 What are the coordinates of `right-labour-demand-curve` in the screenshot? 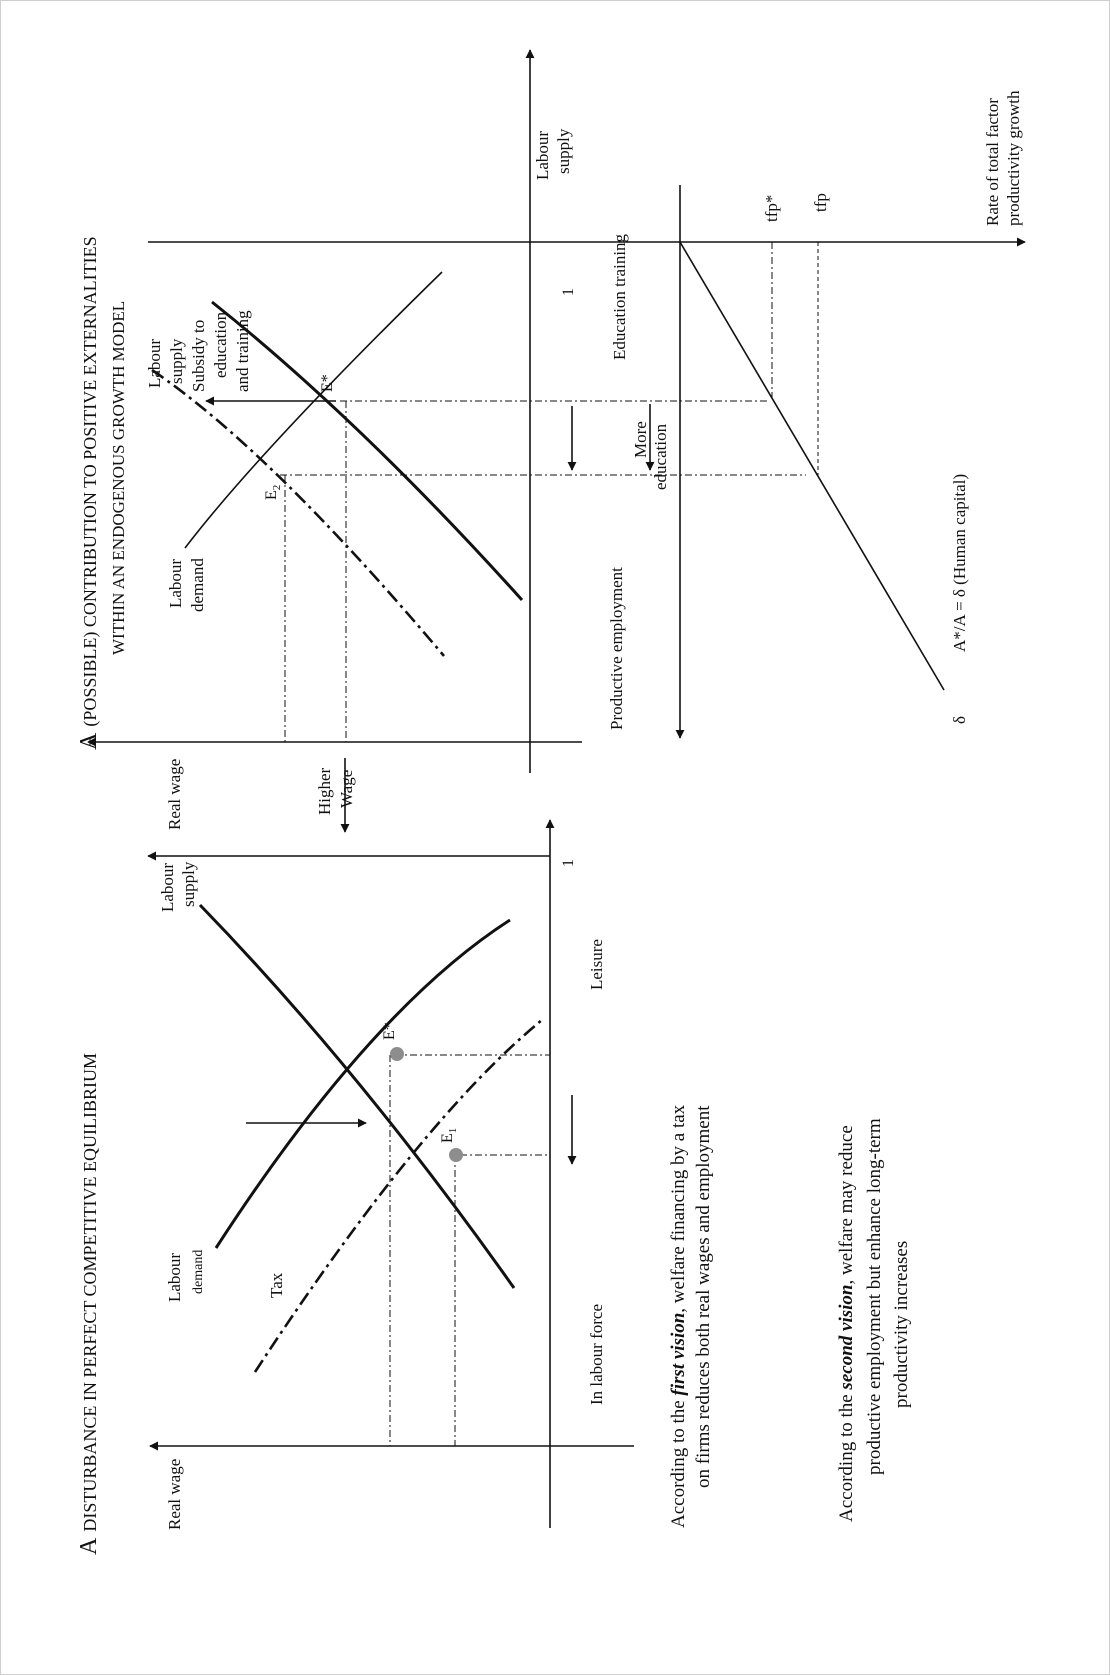 It's located at (313, 410).